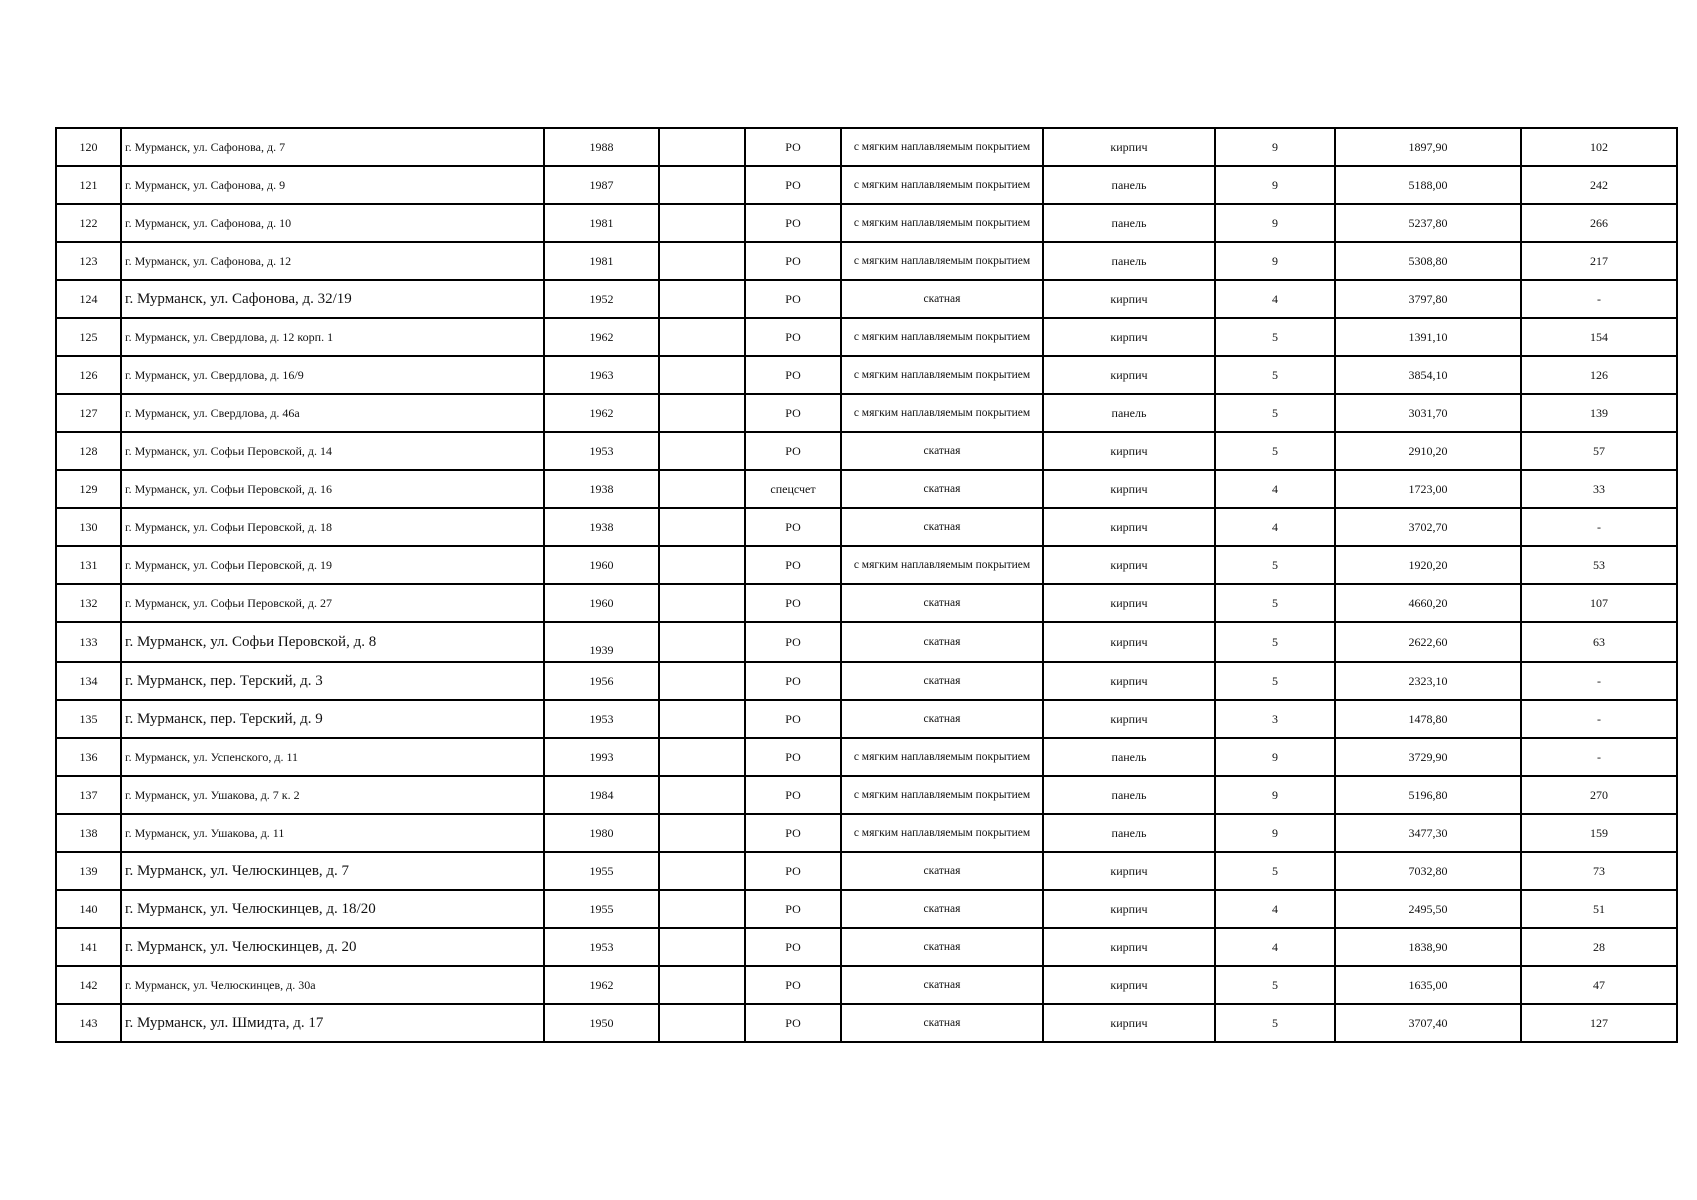 This screenshot has height=1200, width=1697. What do you see at coordinates (332, 489) in the screenshot?
I see `address-cell: г. Мурманск, ул. Софьи Перовской, д. 16` at bounding box center [332, 489].